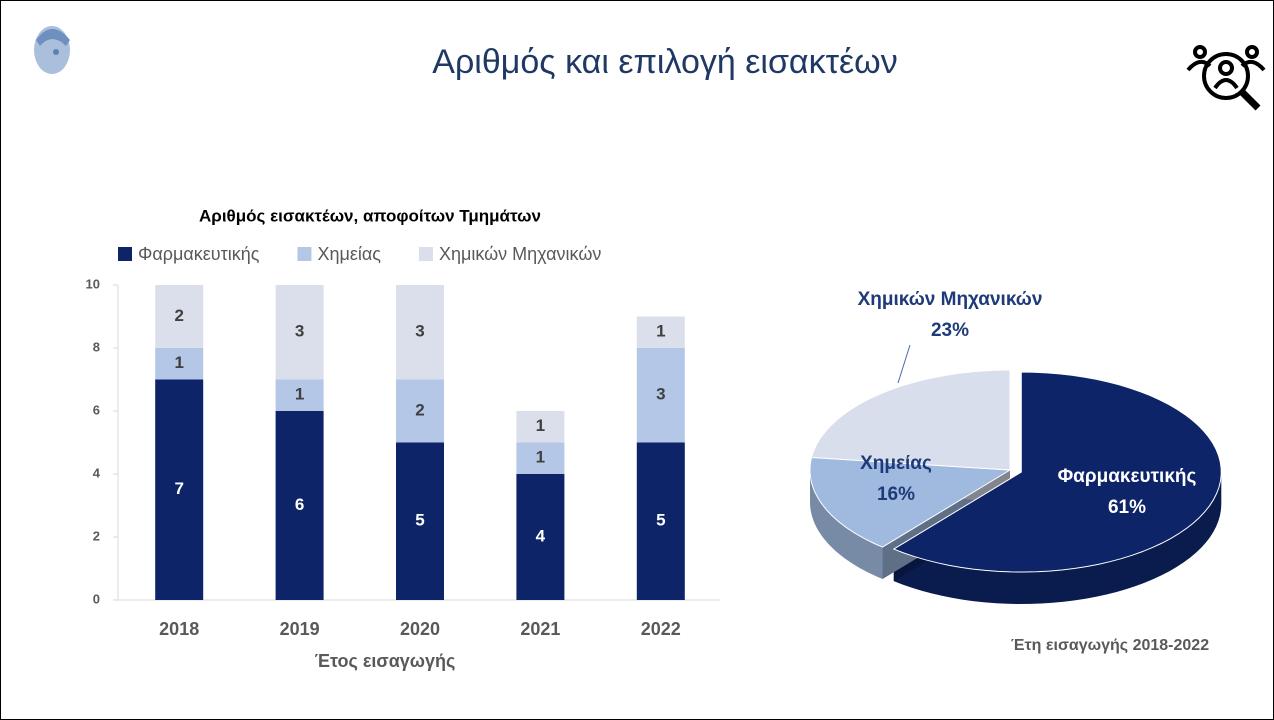  Describe the element at coordinates (96, 409) in the screenshot. I see `y-tick-label: 6` at that location.